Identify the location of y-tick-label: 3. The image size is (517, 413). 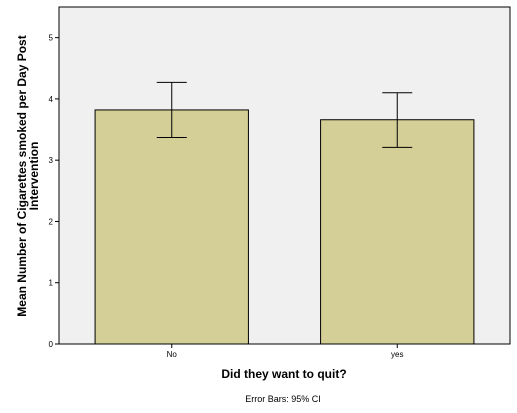
(51, 160).